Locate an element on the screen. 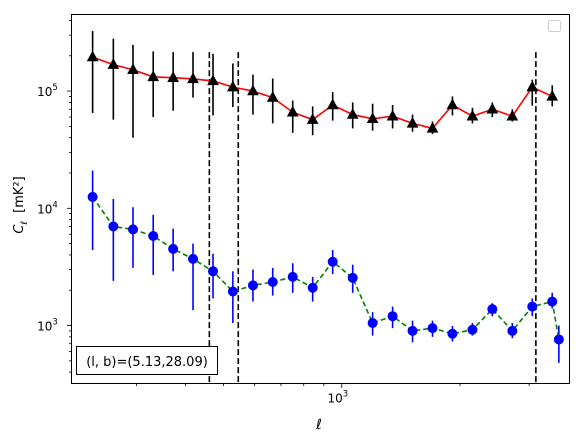  svg-text:Cℓ[mK²]: Cℓ [mK²] is located at coordinates (21, 204).